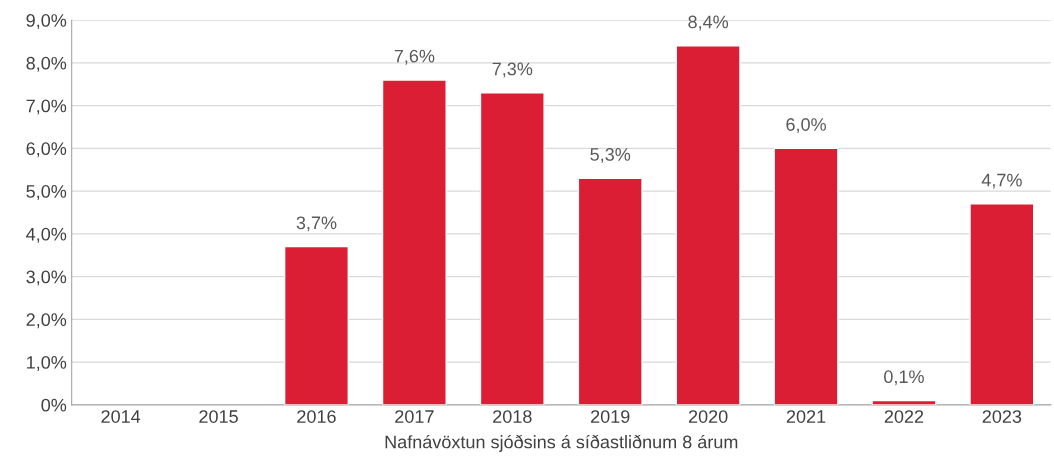  Describe the element at coordinates (904, 378) in the screenshot. I see `data-label: 0,1%` at that location.